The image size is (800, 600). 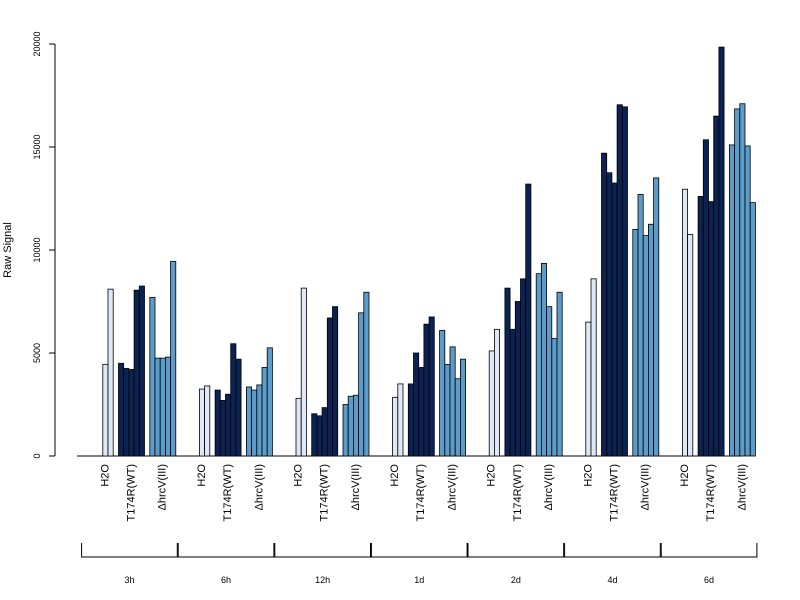 I want to click on group-label: 6d, so click(x=709, y=580).